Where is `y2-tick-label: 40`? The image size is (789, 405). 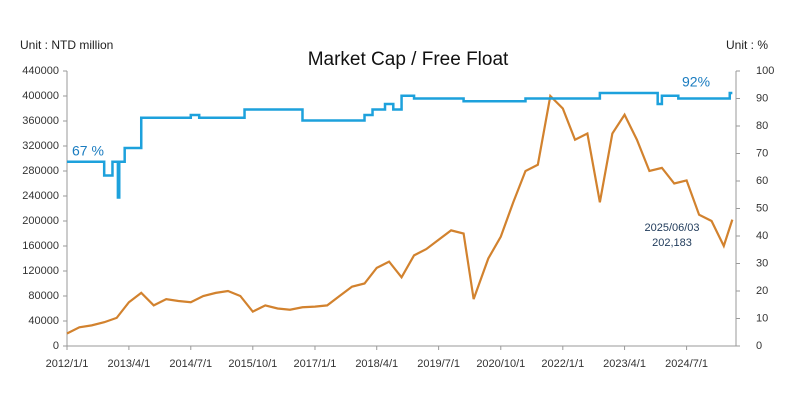 y2-tick-label: 40 is located at coordinates (762, 236).